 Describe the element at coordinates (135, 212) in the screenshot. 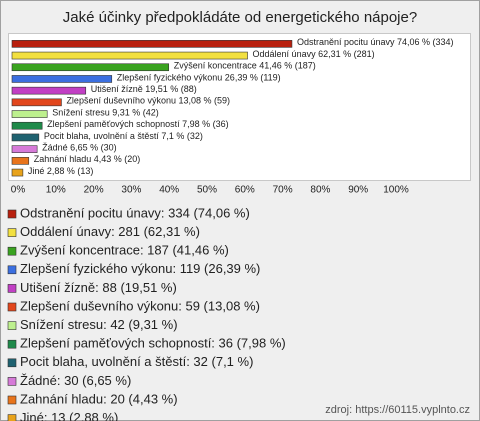

I see `legend-label: Odstranění pocitu únavy: 334 (74,06 %)` at that location.